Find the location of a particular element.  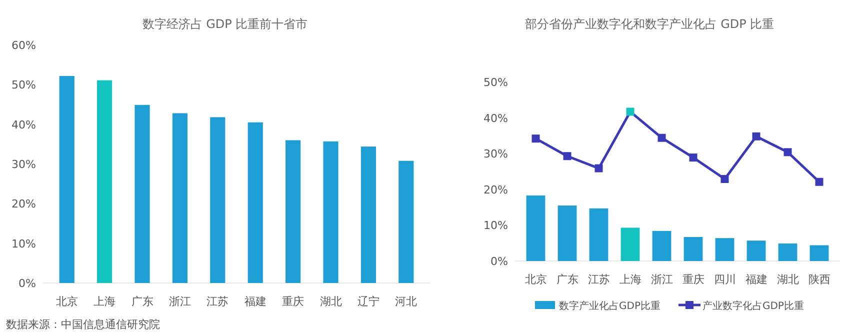

x-tick-label: 河北 is located at coordinates (406, 301).